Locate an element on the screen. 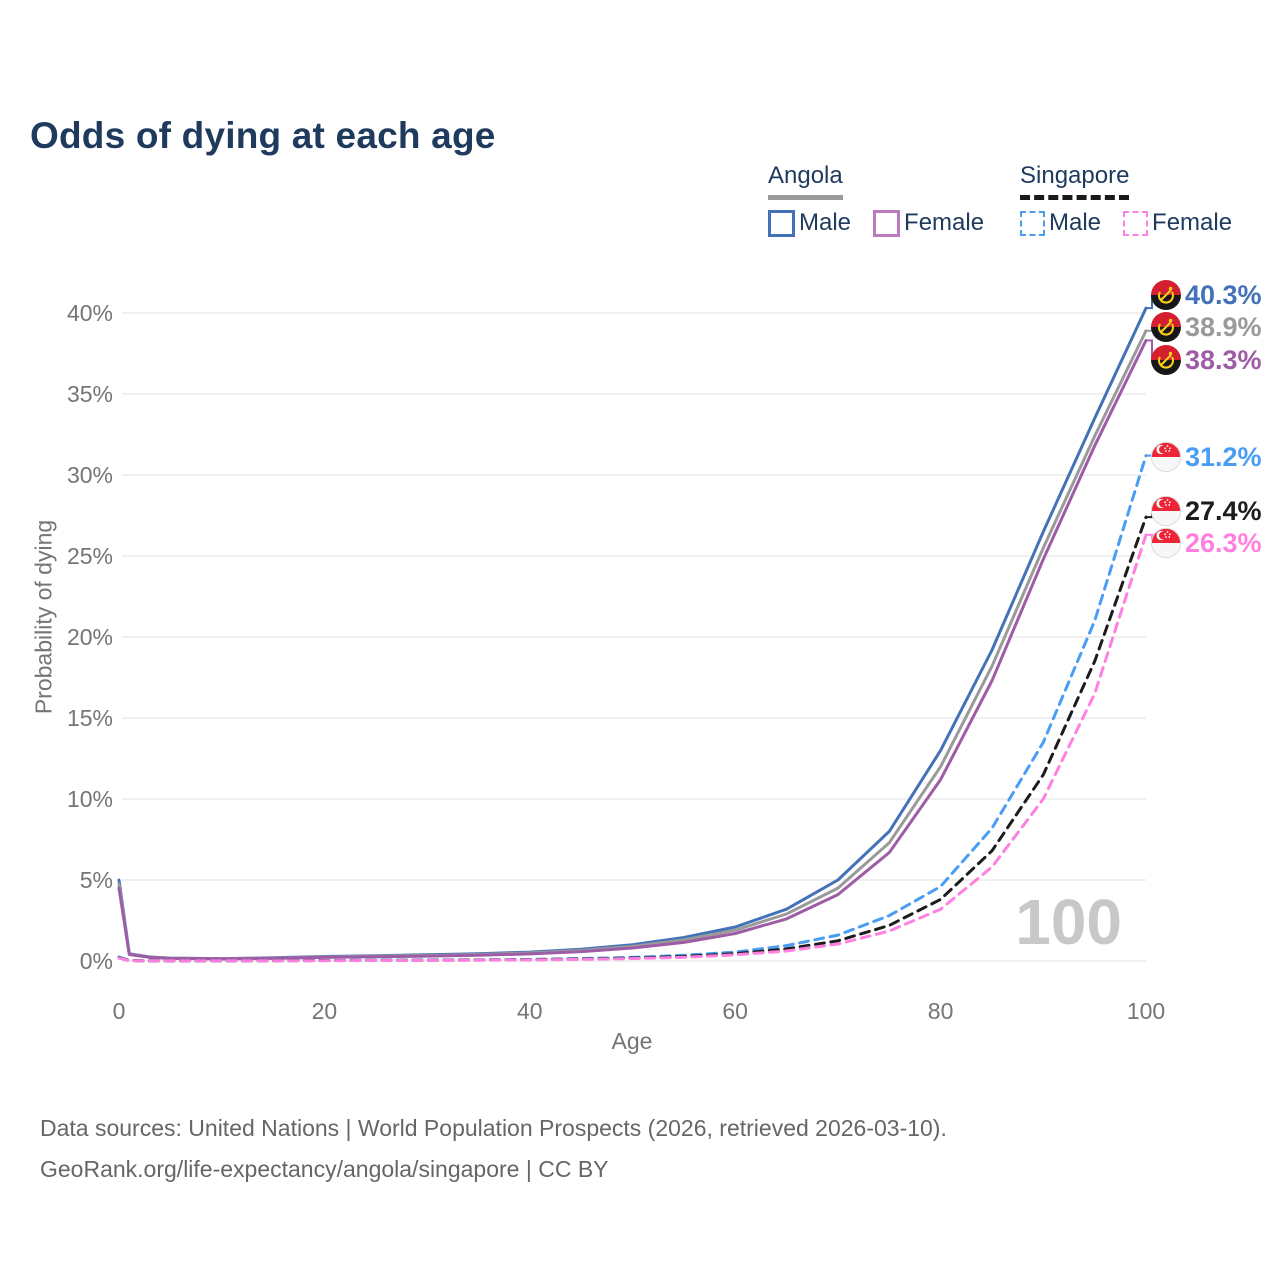  x-tick-label: 60 is located at coordinates (735, 1011).